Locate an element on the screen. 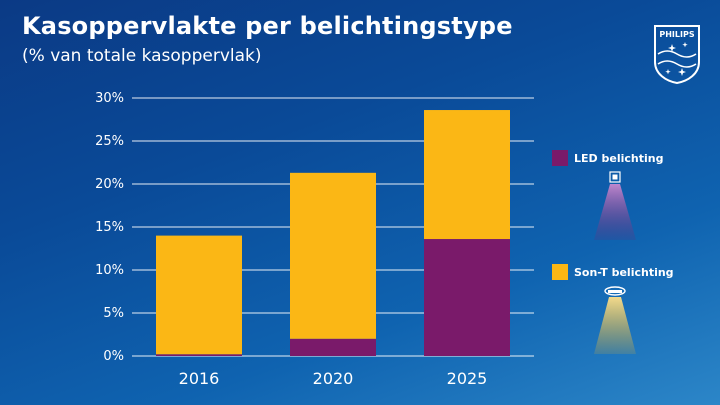 This screenshot has width=720, height=405. legend-label-sont: Son-T belichting is located at coordinates (624, 272).